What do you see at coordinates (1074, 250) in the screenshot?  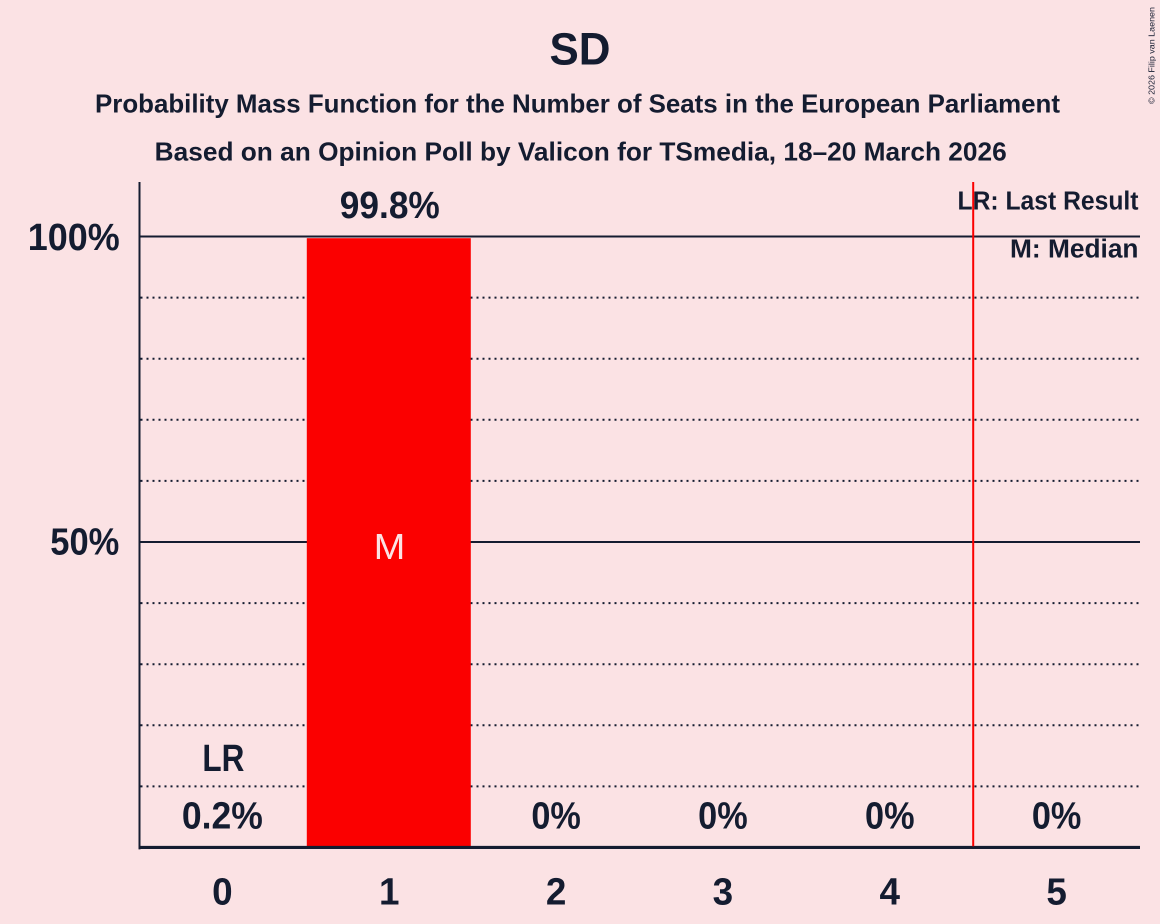 I see `svg-text: M: Median` at bounding box center [1074, 250].